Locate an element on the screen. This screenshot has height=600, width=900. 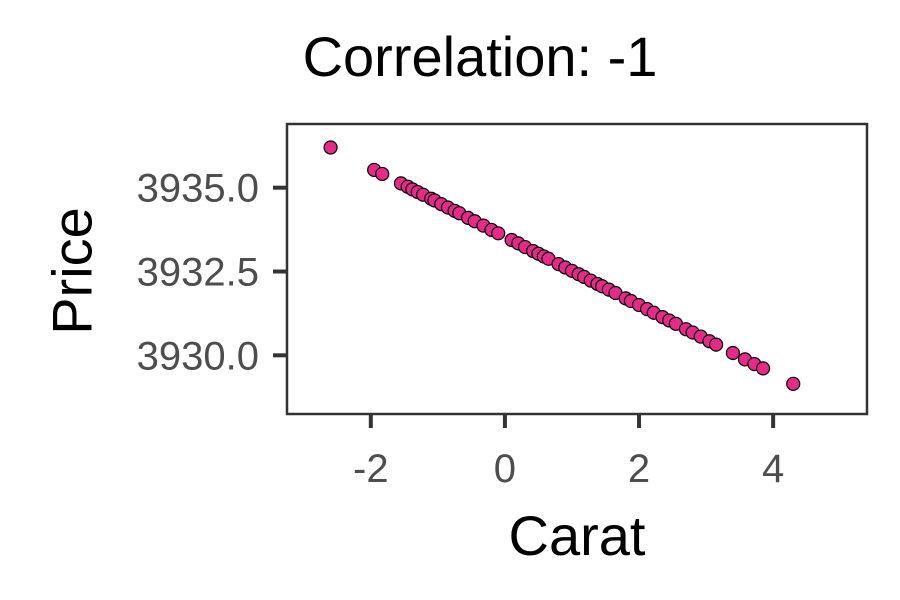
y-tick-label: 3932.5 is located at coordinates (198, 273).